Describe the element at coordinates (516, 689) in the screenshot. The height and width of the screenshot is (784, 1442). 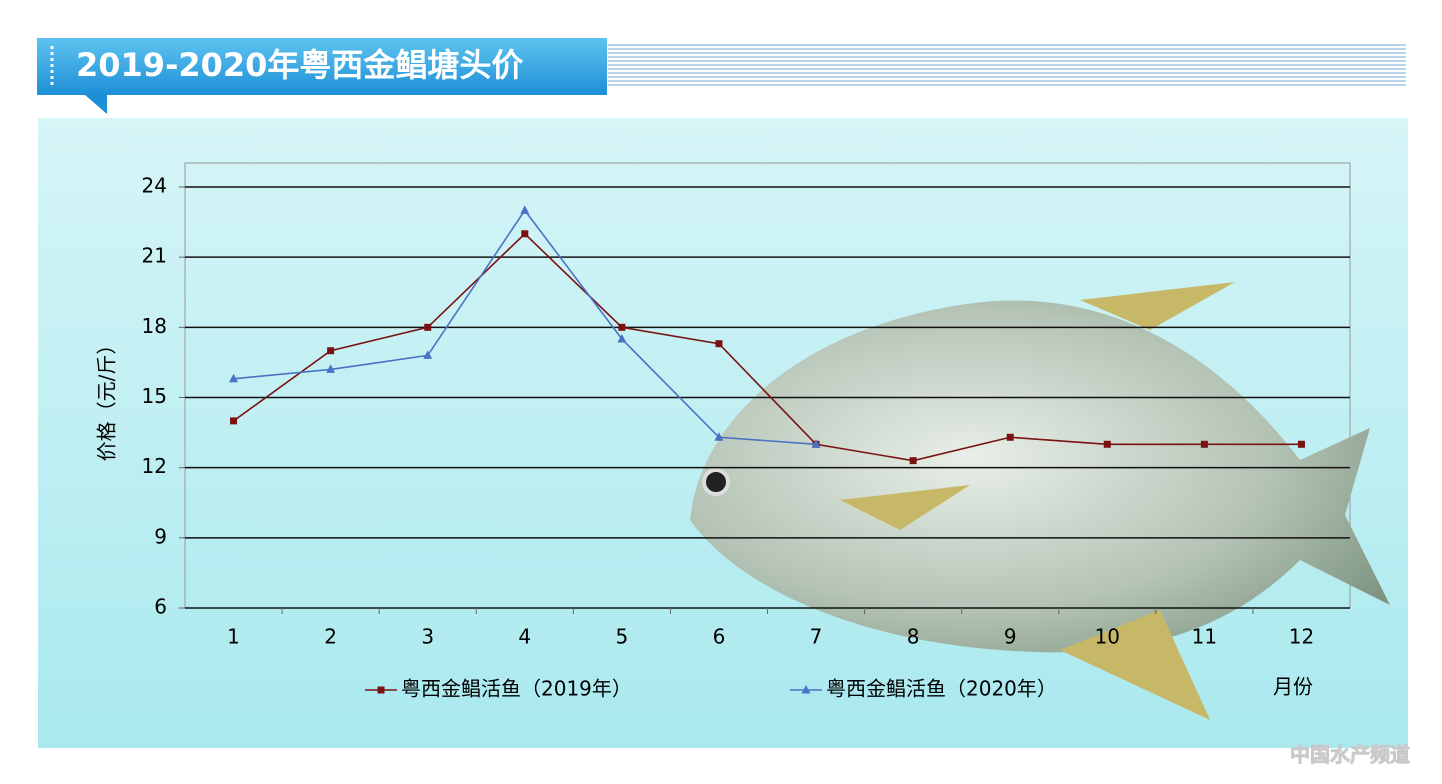
I see `legend-label: 粤西金鲳活鱼（2019年）` at that location.